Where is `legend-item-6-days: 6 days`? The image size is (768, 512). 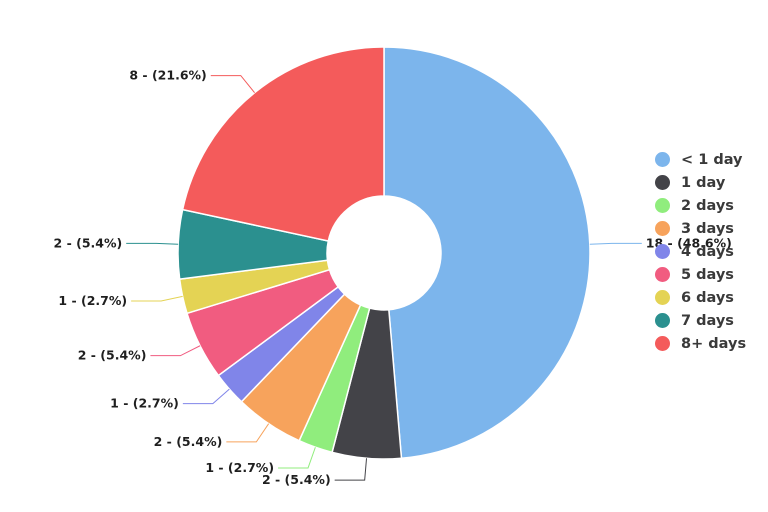 legend-item-6-days: 6 days is located at coordinates (700, 297).